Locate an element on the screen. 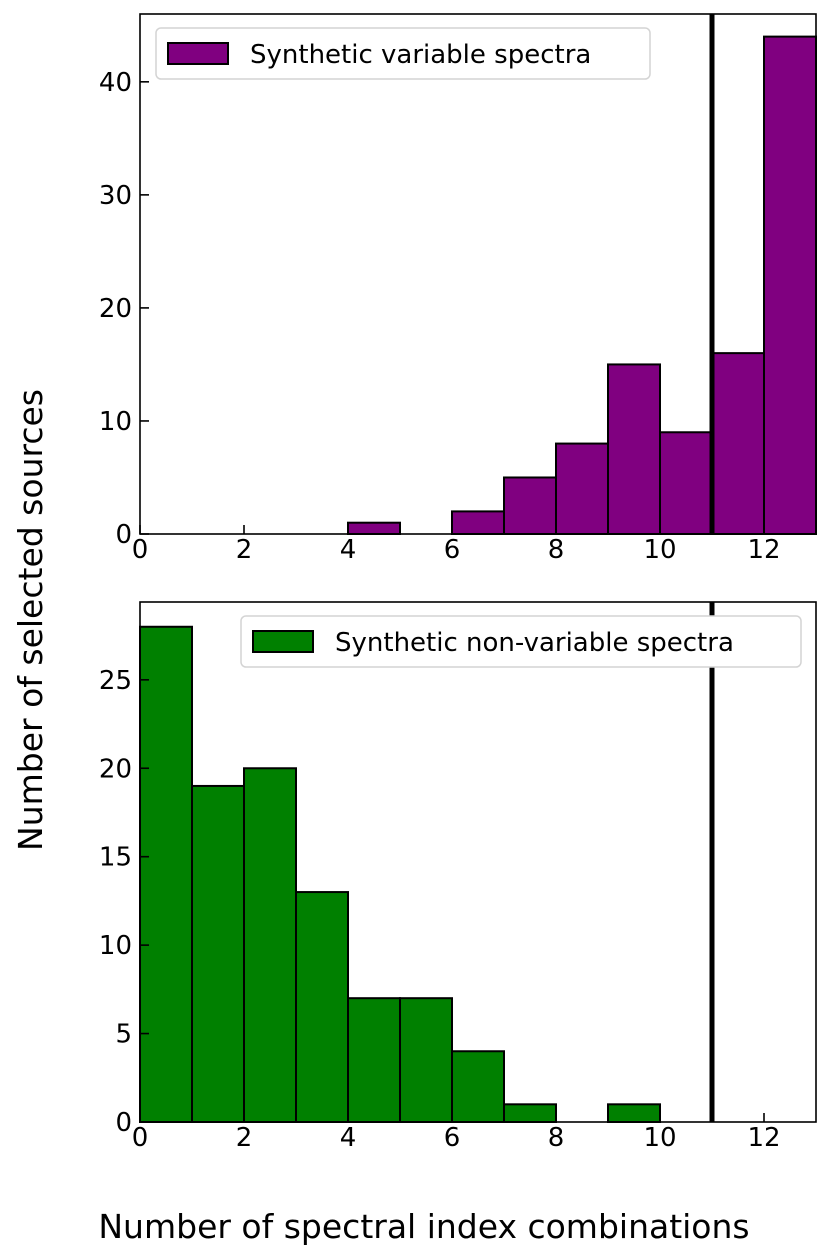  y-tick-label: 40 is located at coordinates (115, 83).